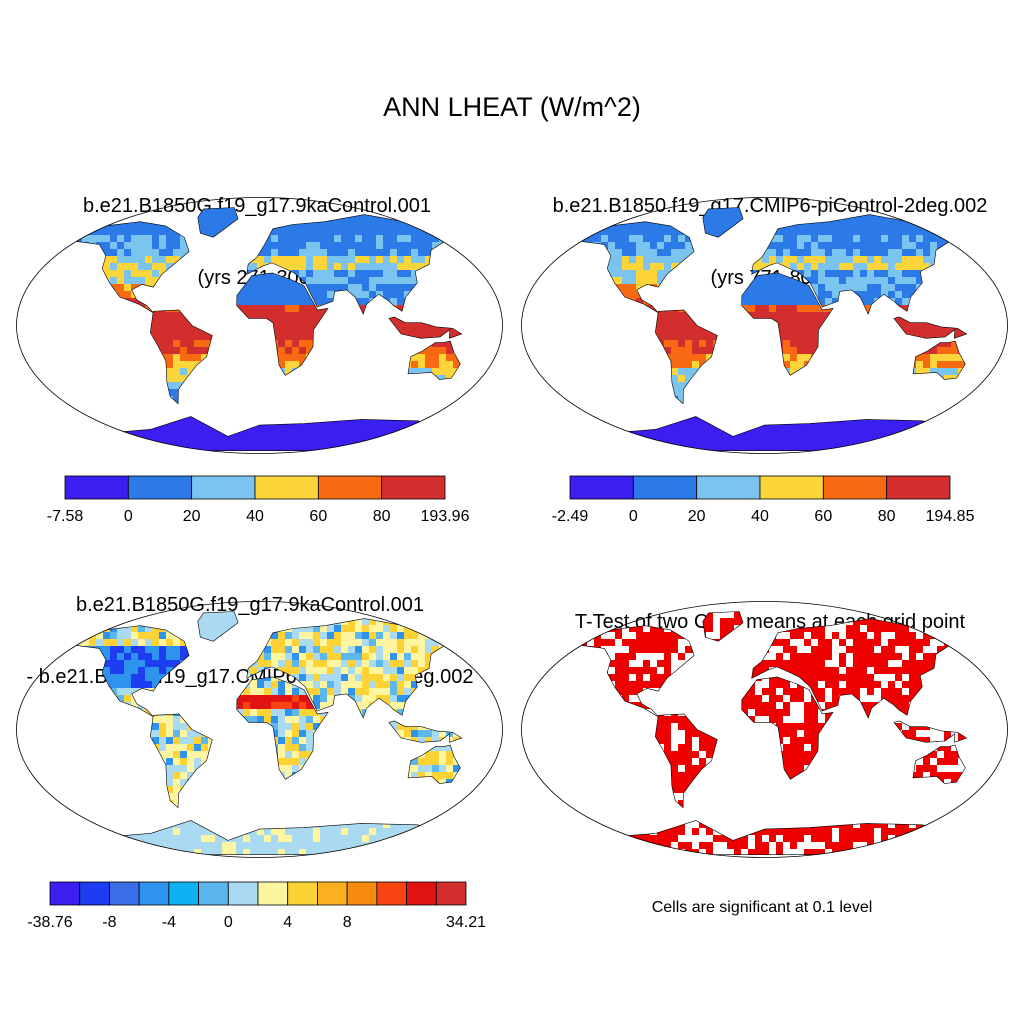 This screenshot has height=1024, width=1024. What do you see at coordinates (228, 922) in the screenshot?
I see `colorbar-label-6: 0` at bounding box center [228, 922].